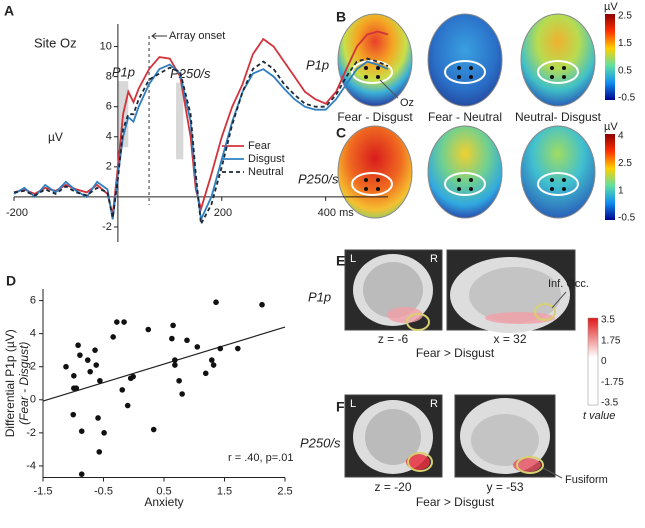 This screenshot has width=645, height=528. I want to click on row-label: P250/s, so click(320, 442).